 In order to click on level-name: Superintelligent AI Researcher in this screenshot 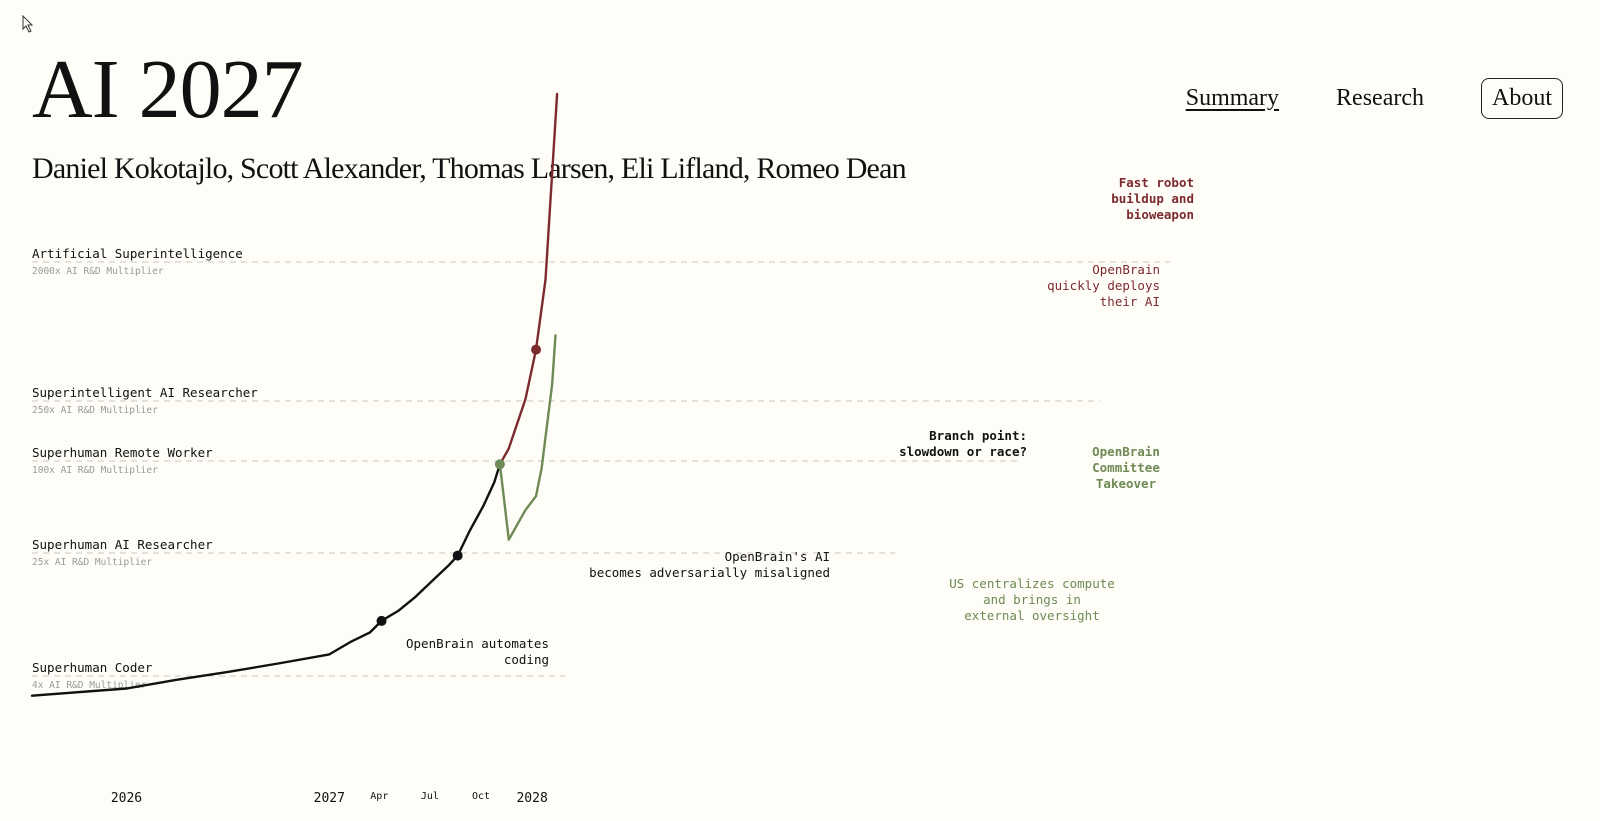, I will do `click(145, 392)`.